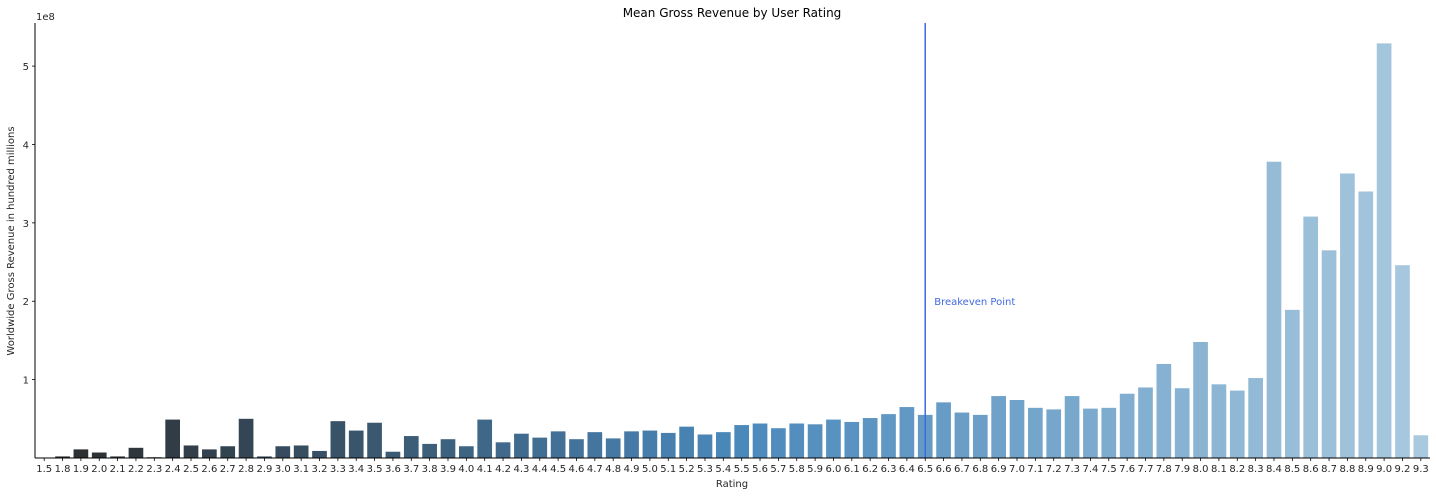 The width and height of the screenshot is (1436, 496). I want to click on y-tick-label: 1, so click(26, 381).